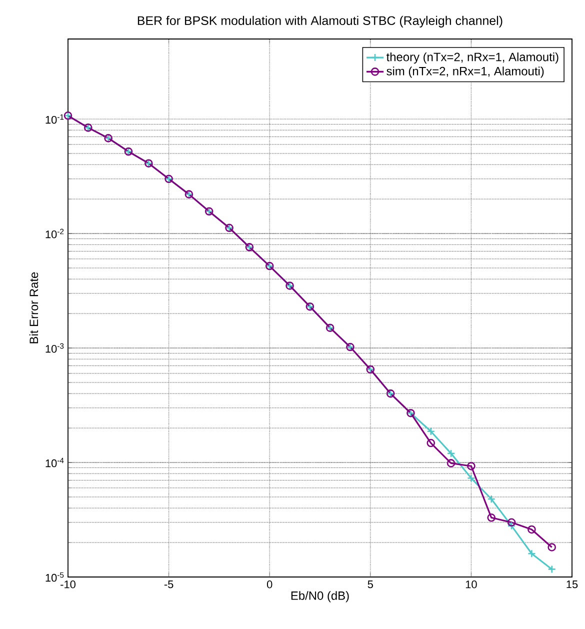 The image size is (585, 629). Describe the element at coordinates (55, 348) in the screenshot. I see `y-tick-label: 10$^{-3}$` at that location.